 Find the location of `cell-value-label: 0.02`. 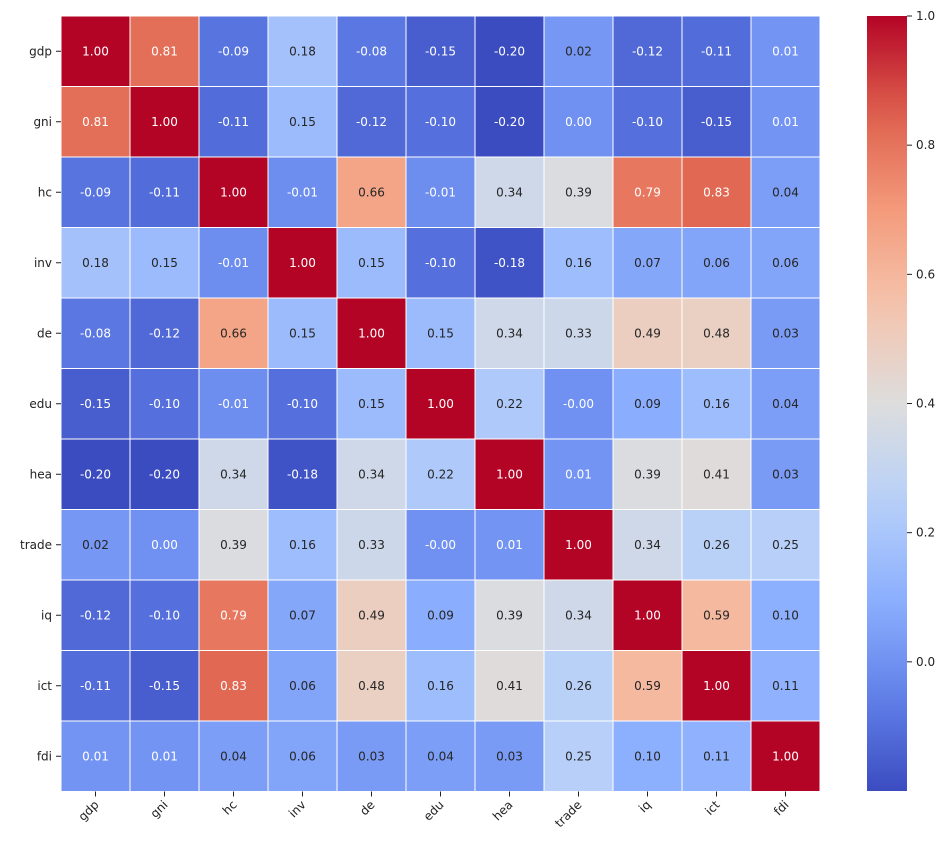

cell-value-label: 0.02 is located at coordinates (578, 51).